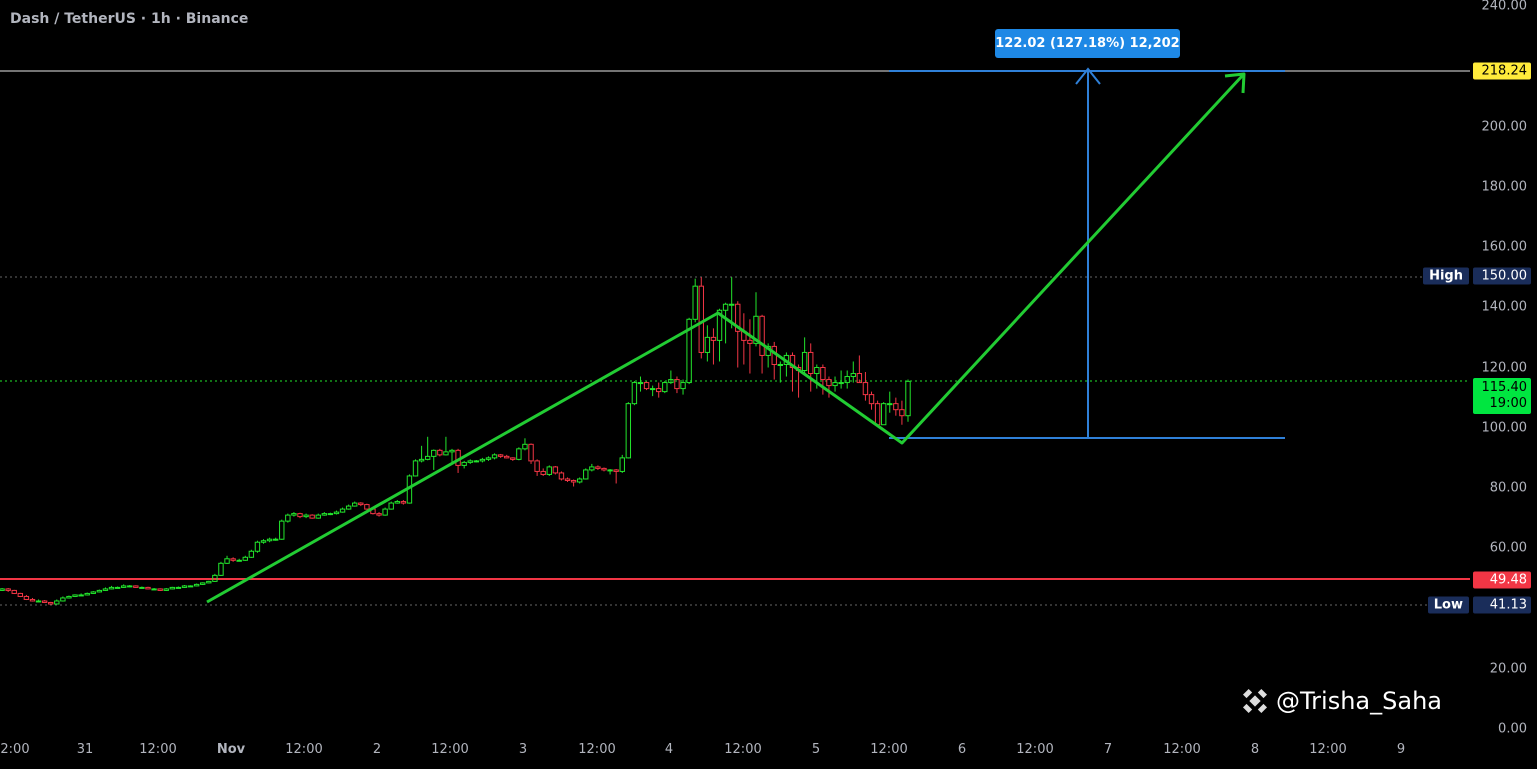 The height and width of the screenshot is (769, 1537). Describe the element at coordinates (1504, 7) in the screenshot. I see `price-tick: 240.00` at that location.